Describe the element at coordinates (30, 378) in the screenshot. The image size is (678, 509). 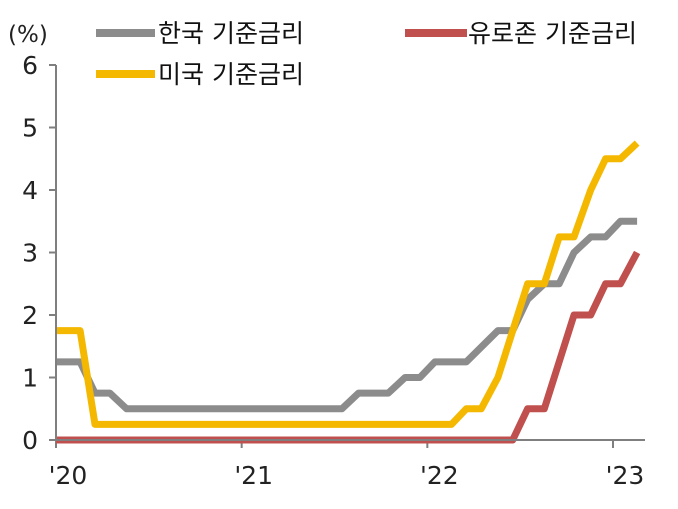
I see `y-tick-label: 1` at that location.